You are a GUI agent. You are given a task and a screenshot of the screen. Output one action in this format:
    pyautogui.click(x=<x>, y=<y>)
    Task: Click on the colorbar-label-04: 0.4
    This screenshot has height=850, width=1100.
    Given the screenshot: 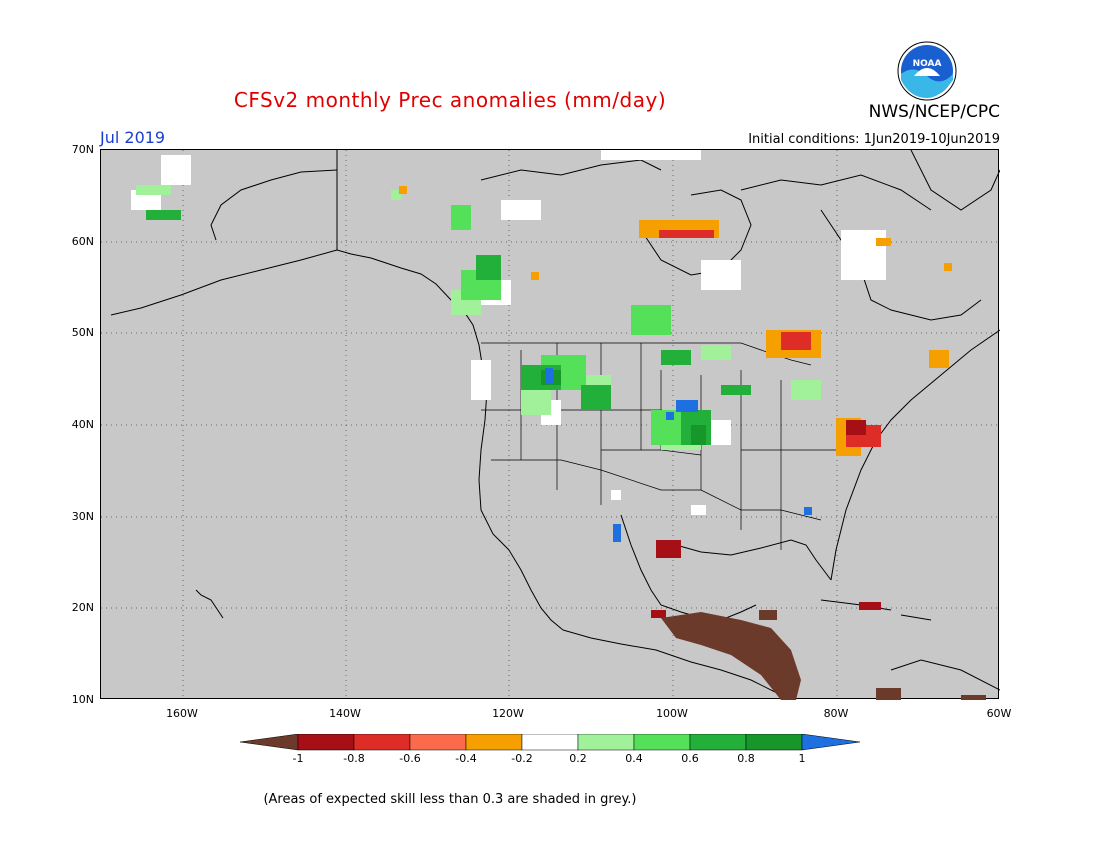 What is the action you would take?
    pyautogui.click(x=634, y=758)
    